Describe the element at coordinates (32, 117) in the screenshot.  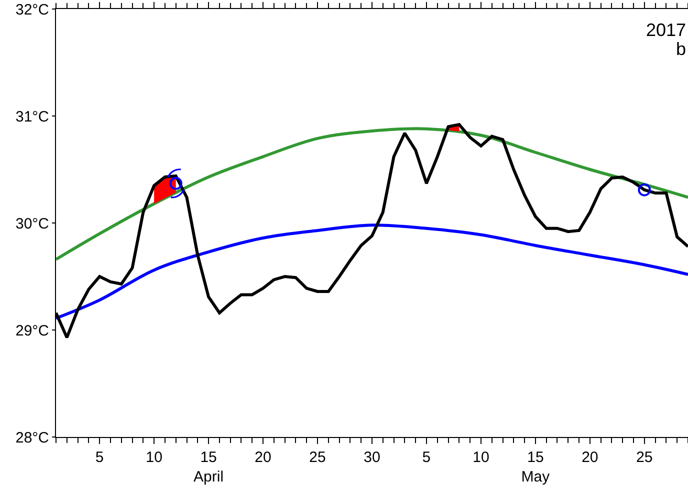
I see `y-tick-label: 31°C` at that location.